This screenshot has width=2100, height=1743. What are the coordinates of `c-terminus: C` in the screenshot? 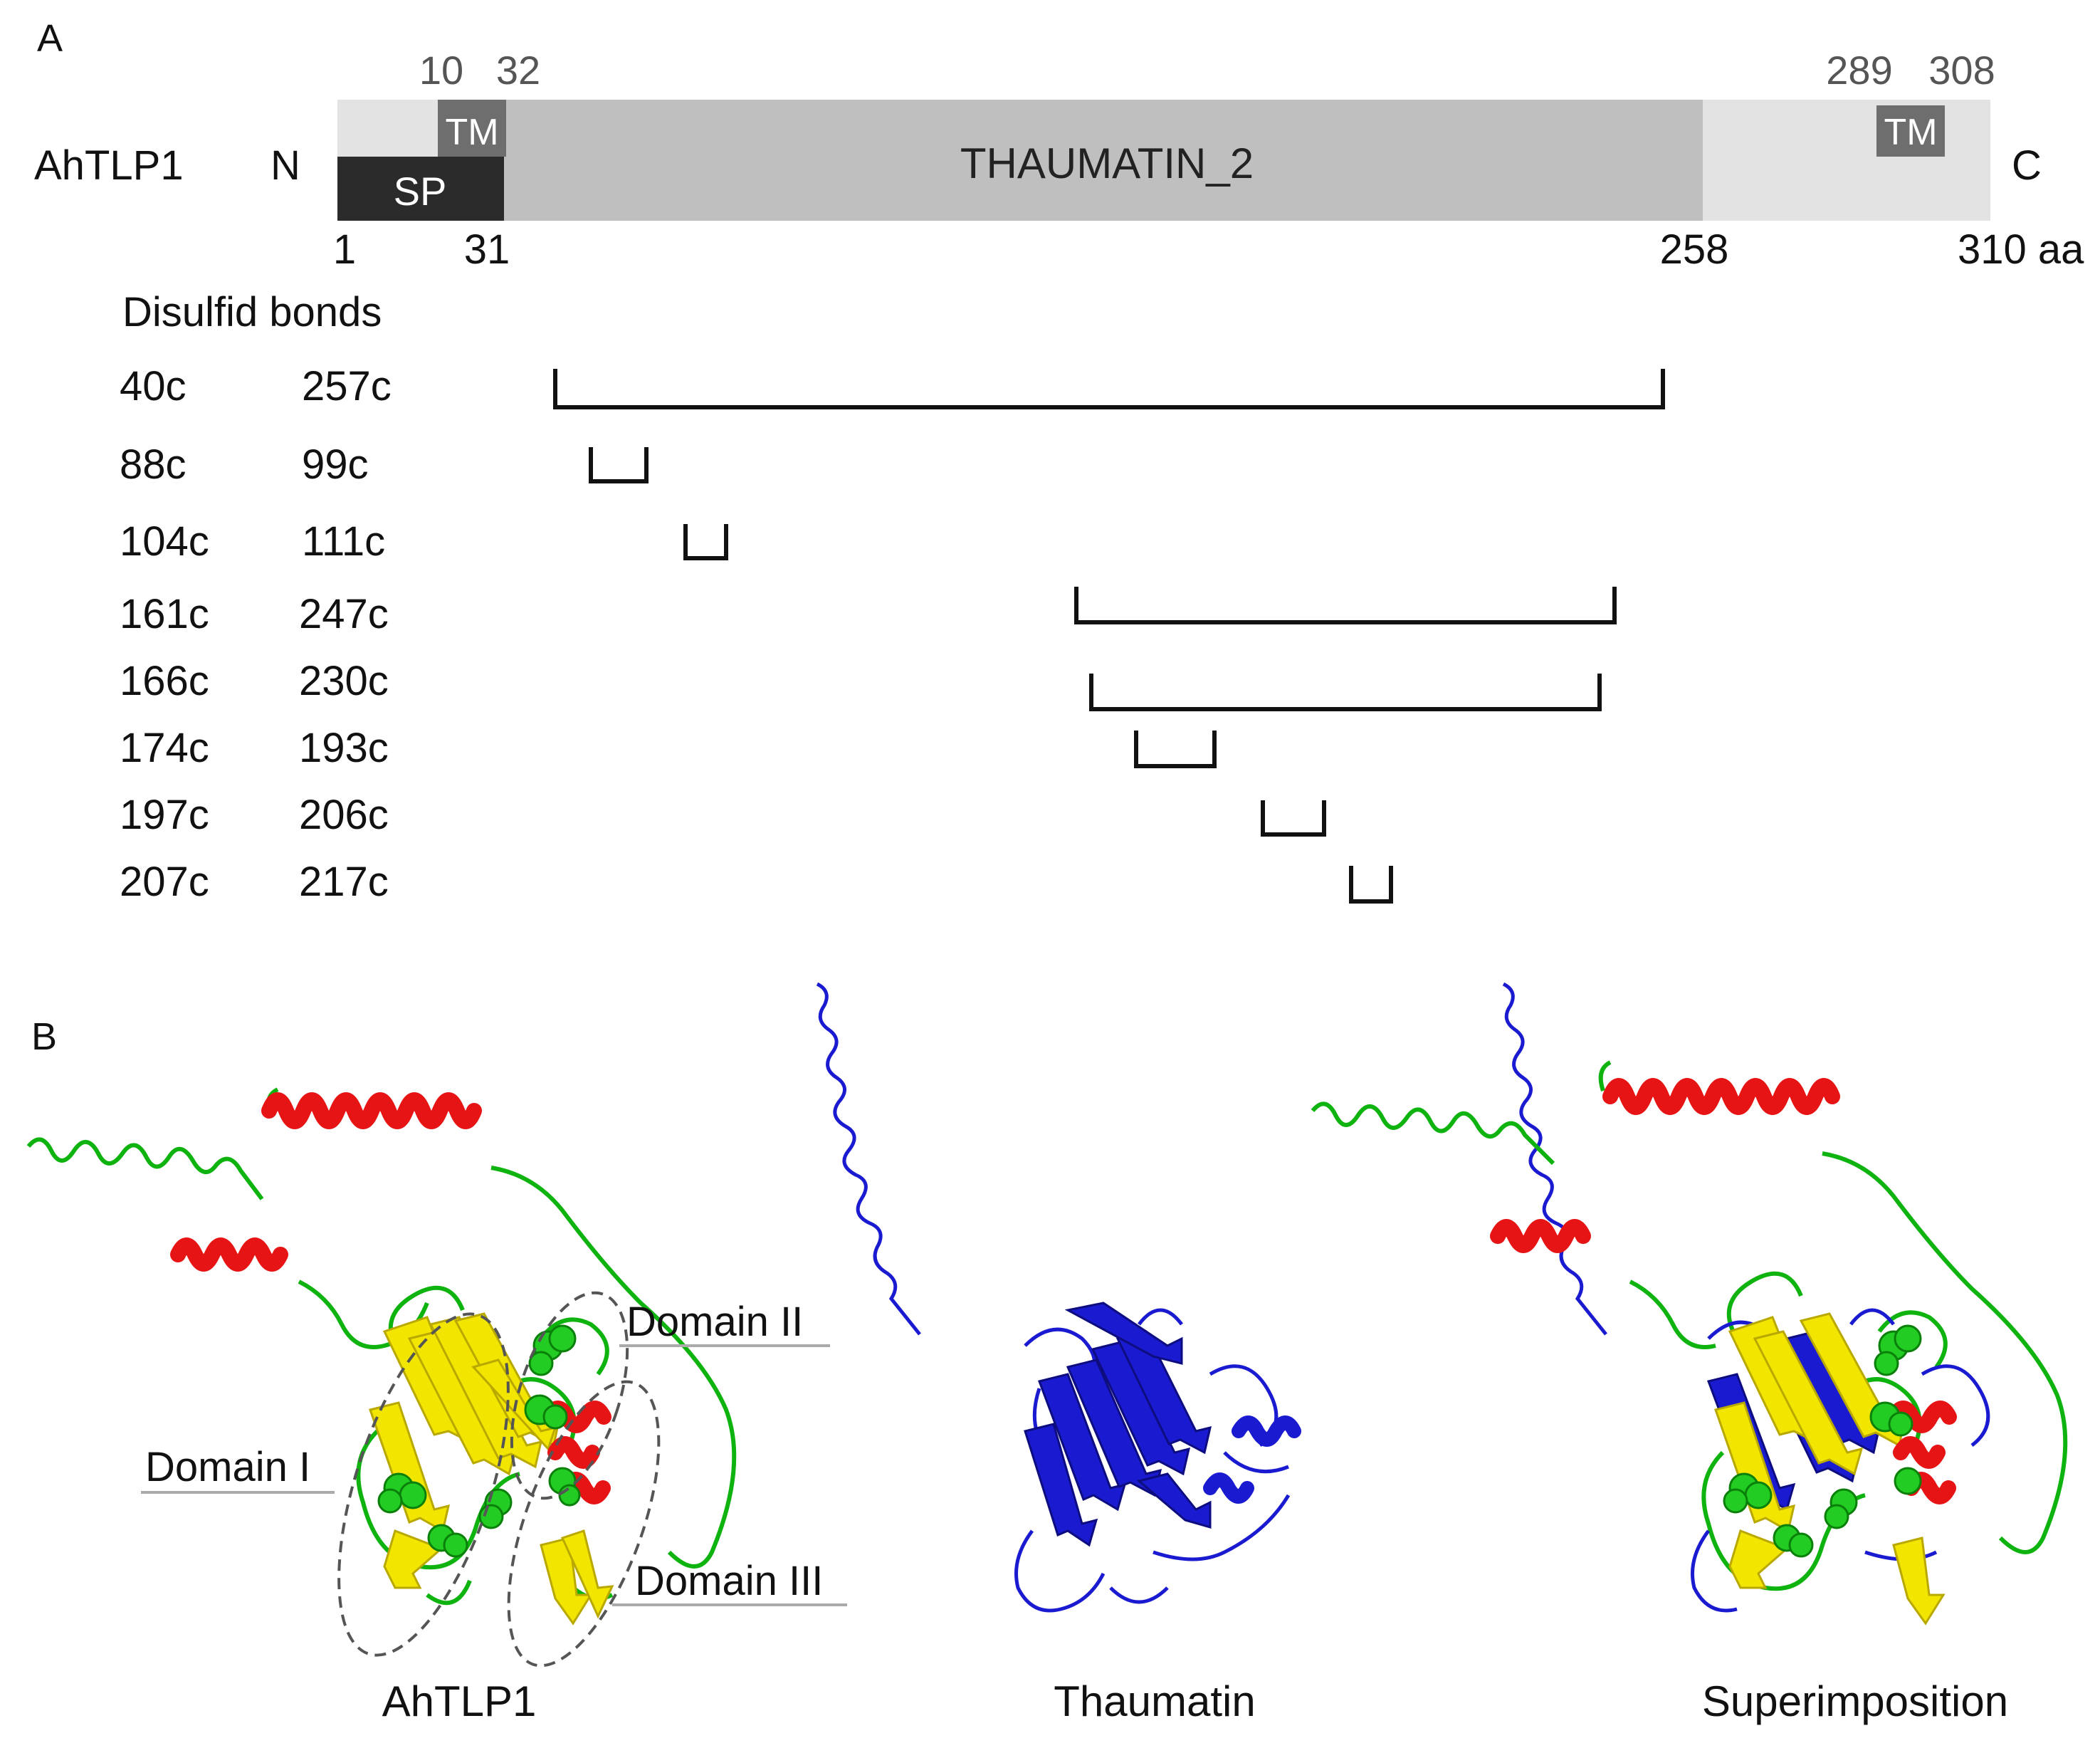 It's located at (2027, 165).